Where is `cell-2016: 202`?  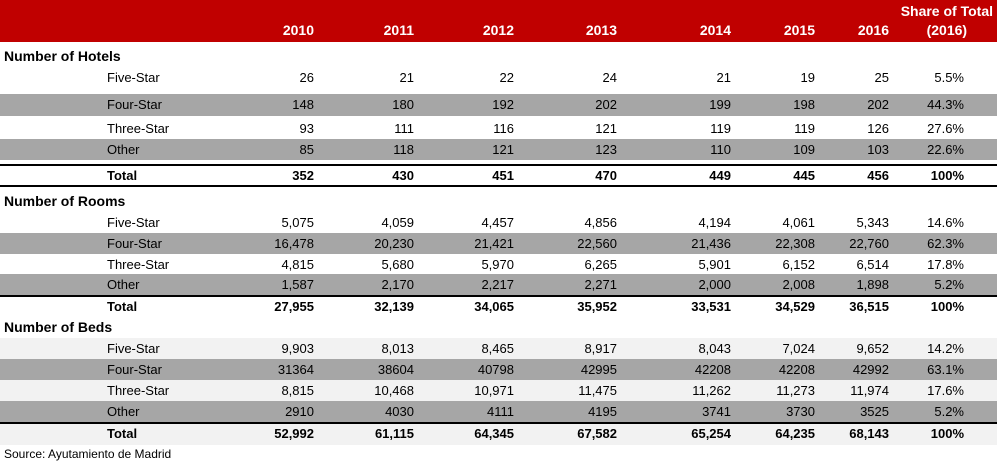 cell-2016: 202 is located at coordinates (878, 104).